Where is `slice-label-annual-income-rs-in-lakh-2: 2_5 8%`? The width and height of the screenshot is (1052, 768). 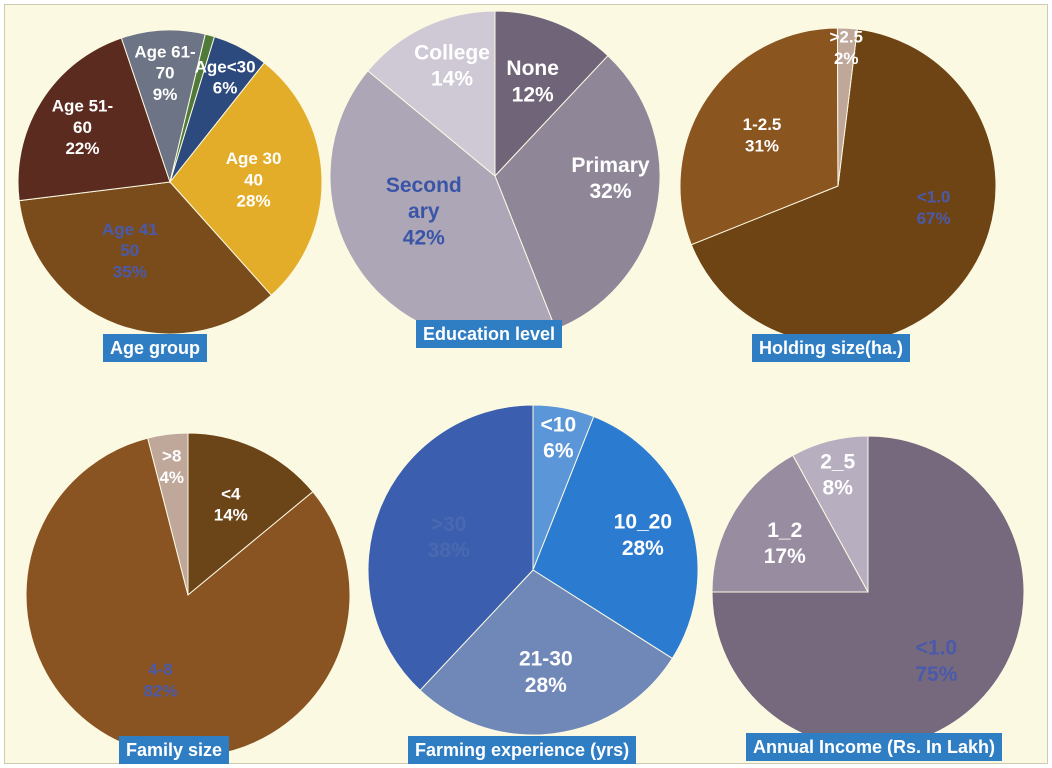
slice-label-annual-income-rs-in-lakh-2: 2_5 8% is located at coordinates (837, 474).